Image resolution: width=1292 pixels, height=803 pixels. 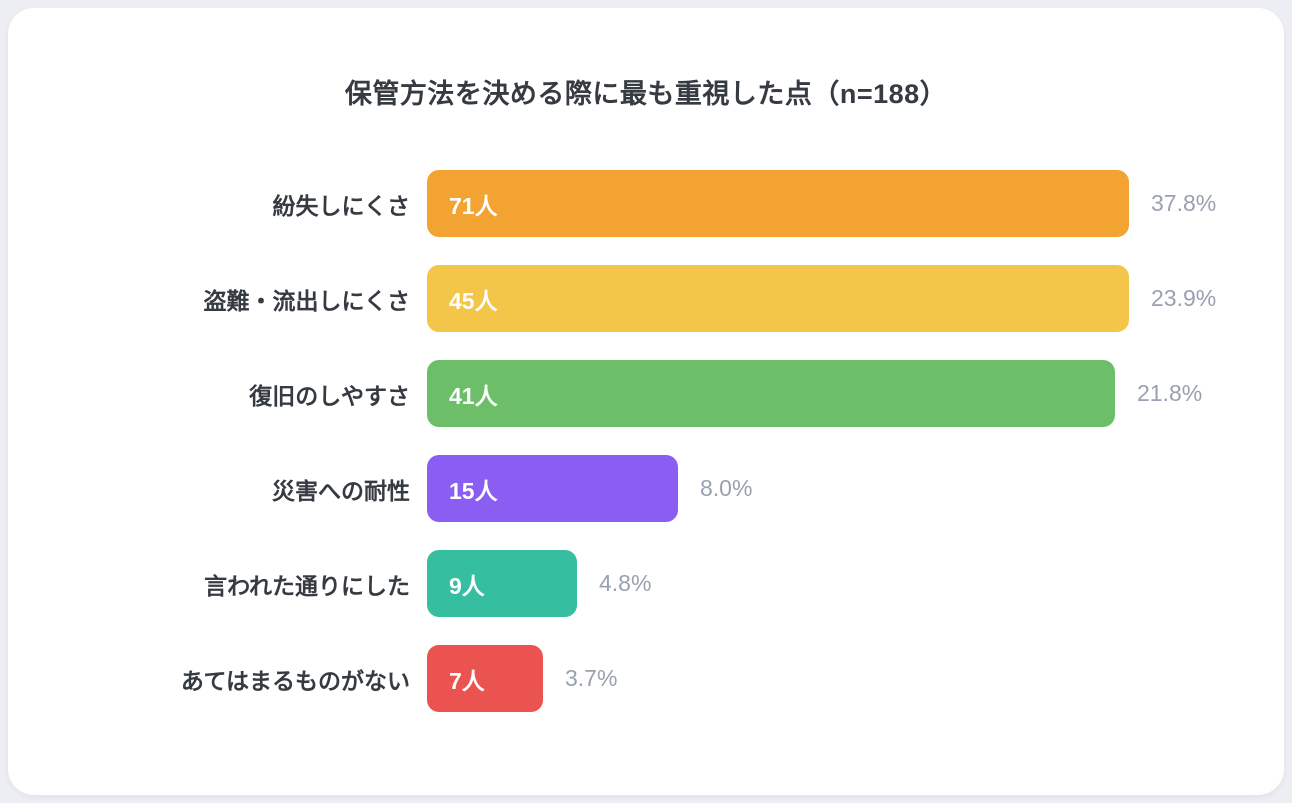 What do you see at coordinates (625, 583) in the screenshot?
I see `percent-label: 4.8%` at bounding box center [625, 583].